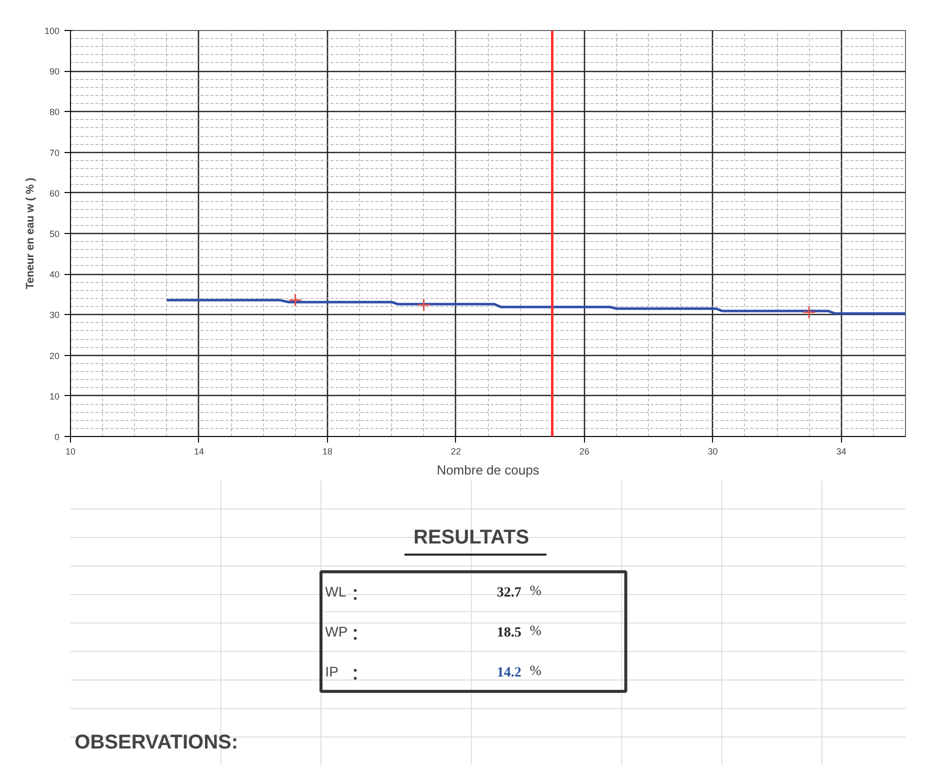 This screenshot has height=771, width=934. Describe the element at coordinates (519, 592) in the screenshot. I see `data-label: 32.7 %` at that location.